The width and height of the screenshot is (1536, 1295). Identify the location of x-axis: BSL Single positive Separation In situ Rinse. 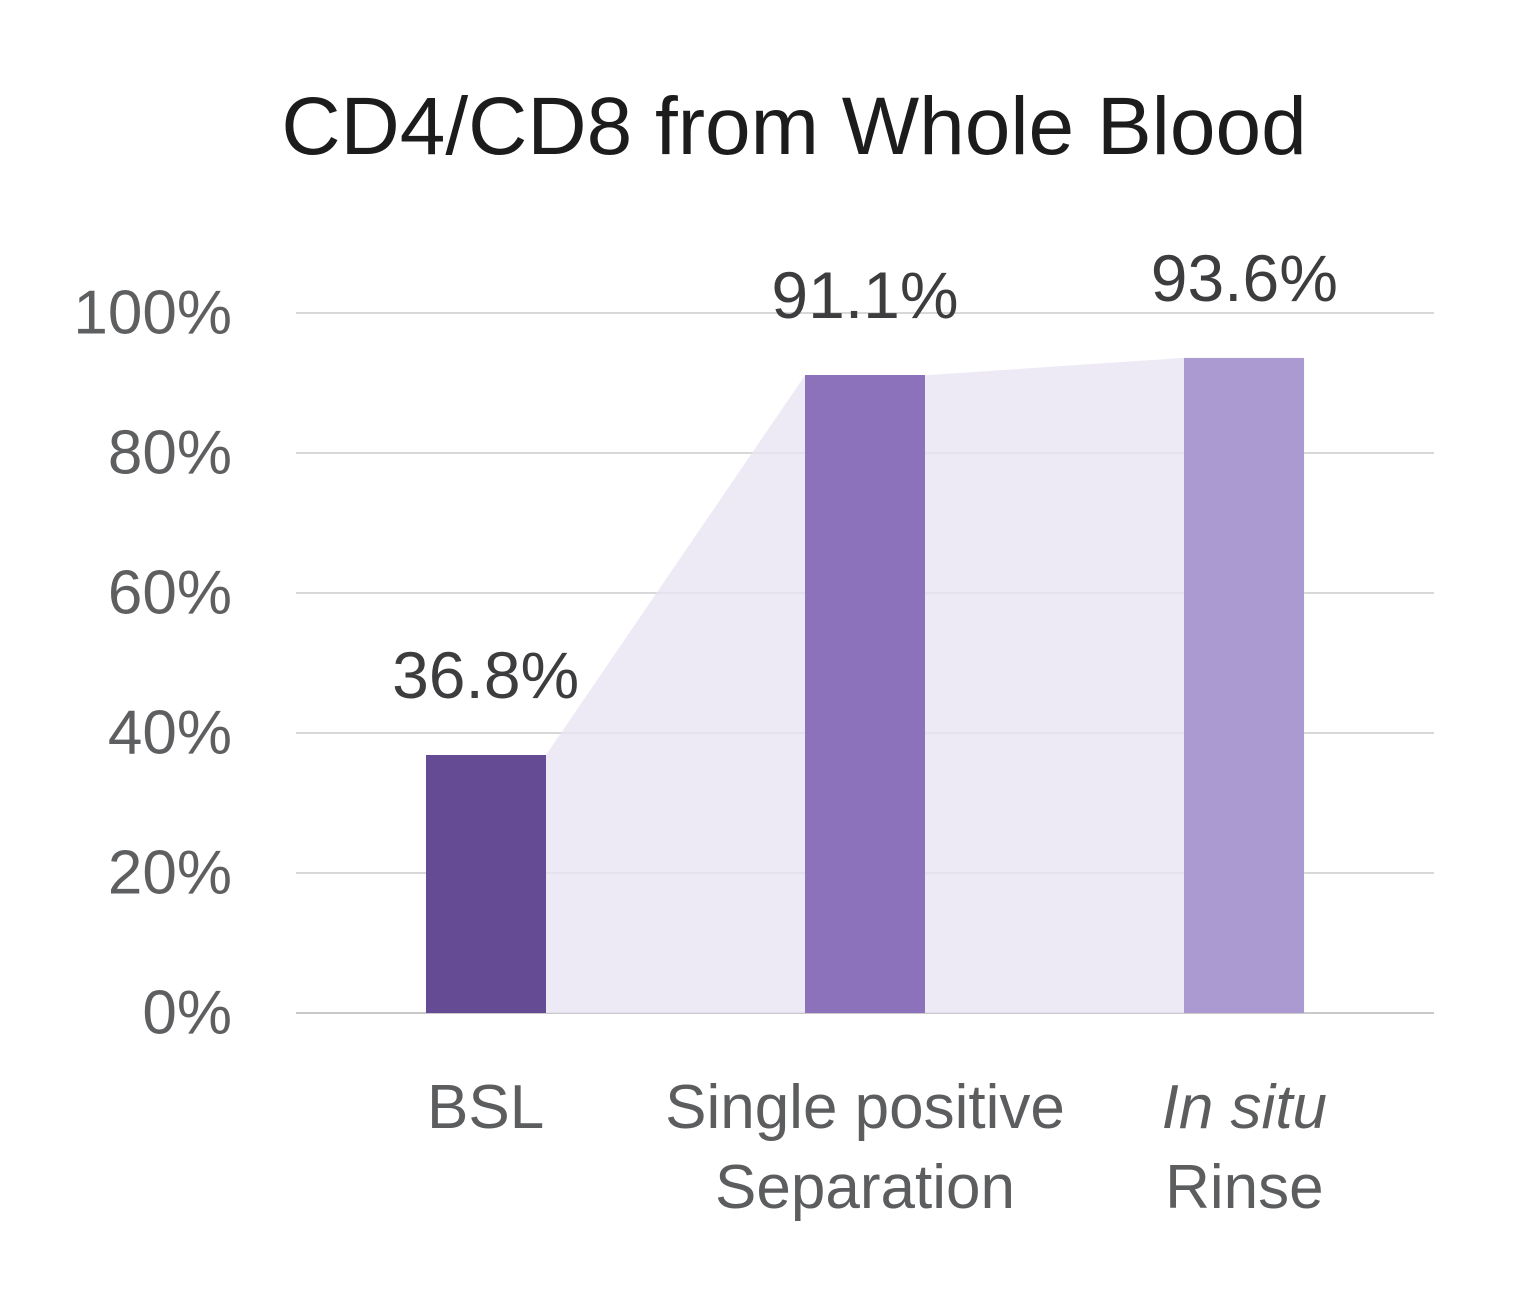
(865, 1168).